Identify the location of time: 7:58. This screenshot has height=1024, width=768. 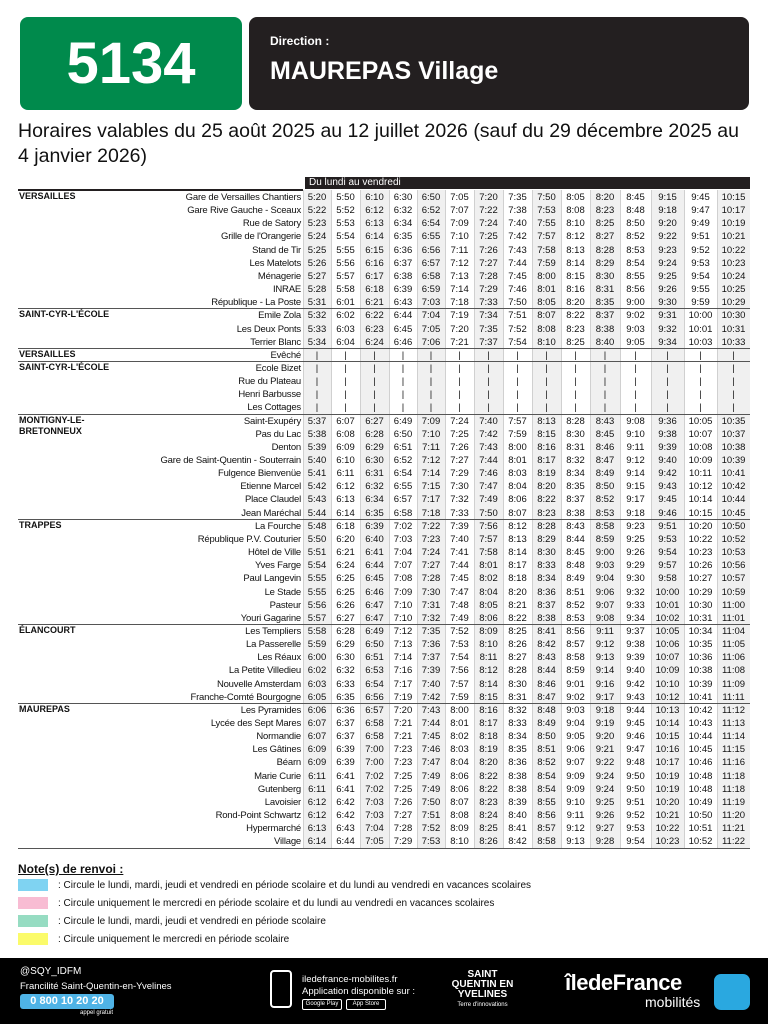
(546, 250).